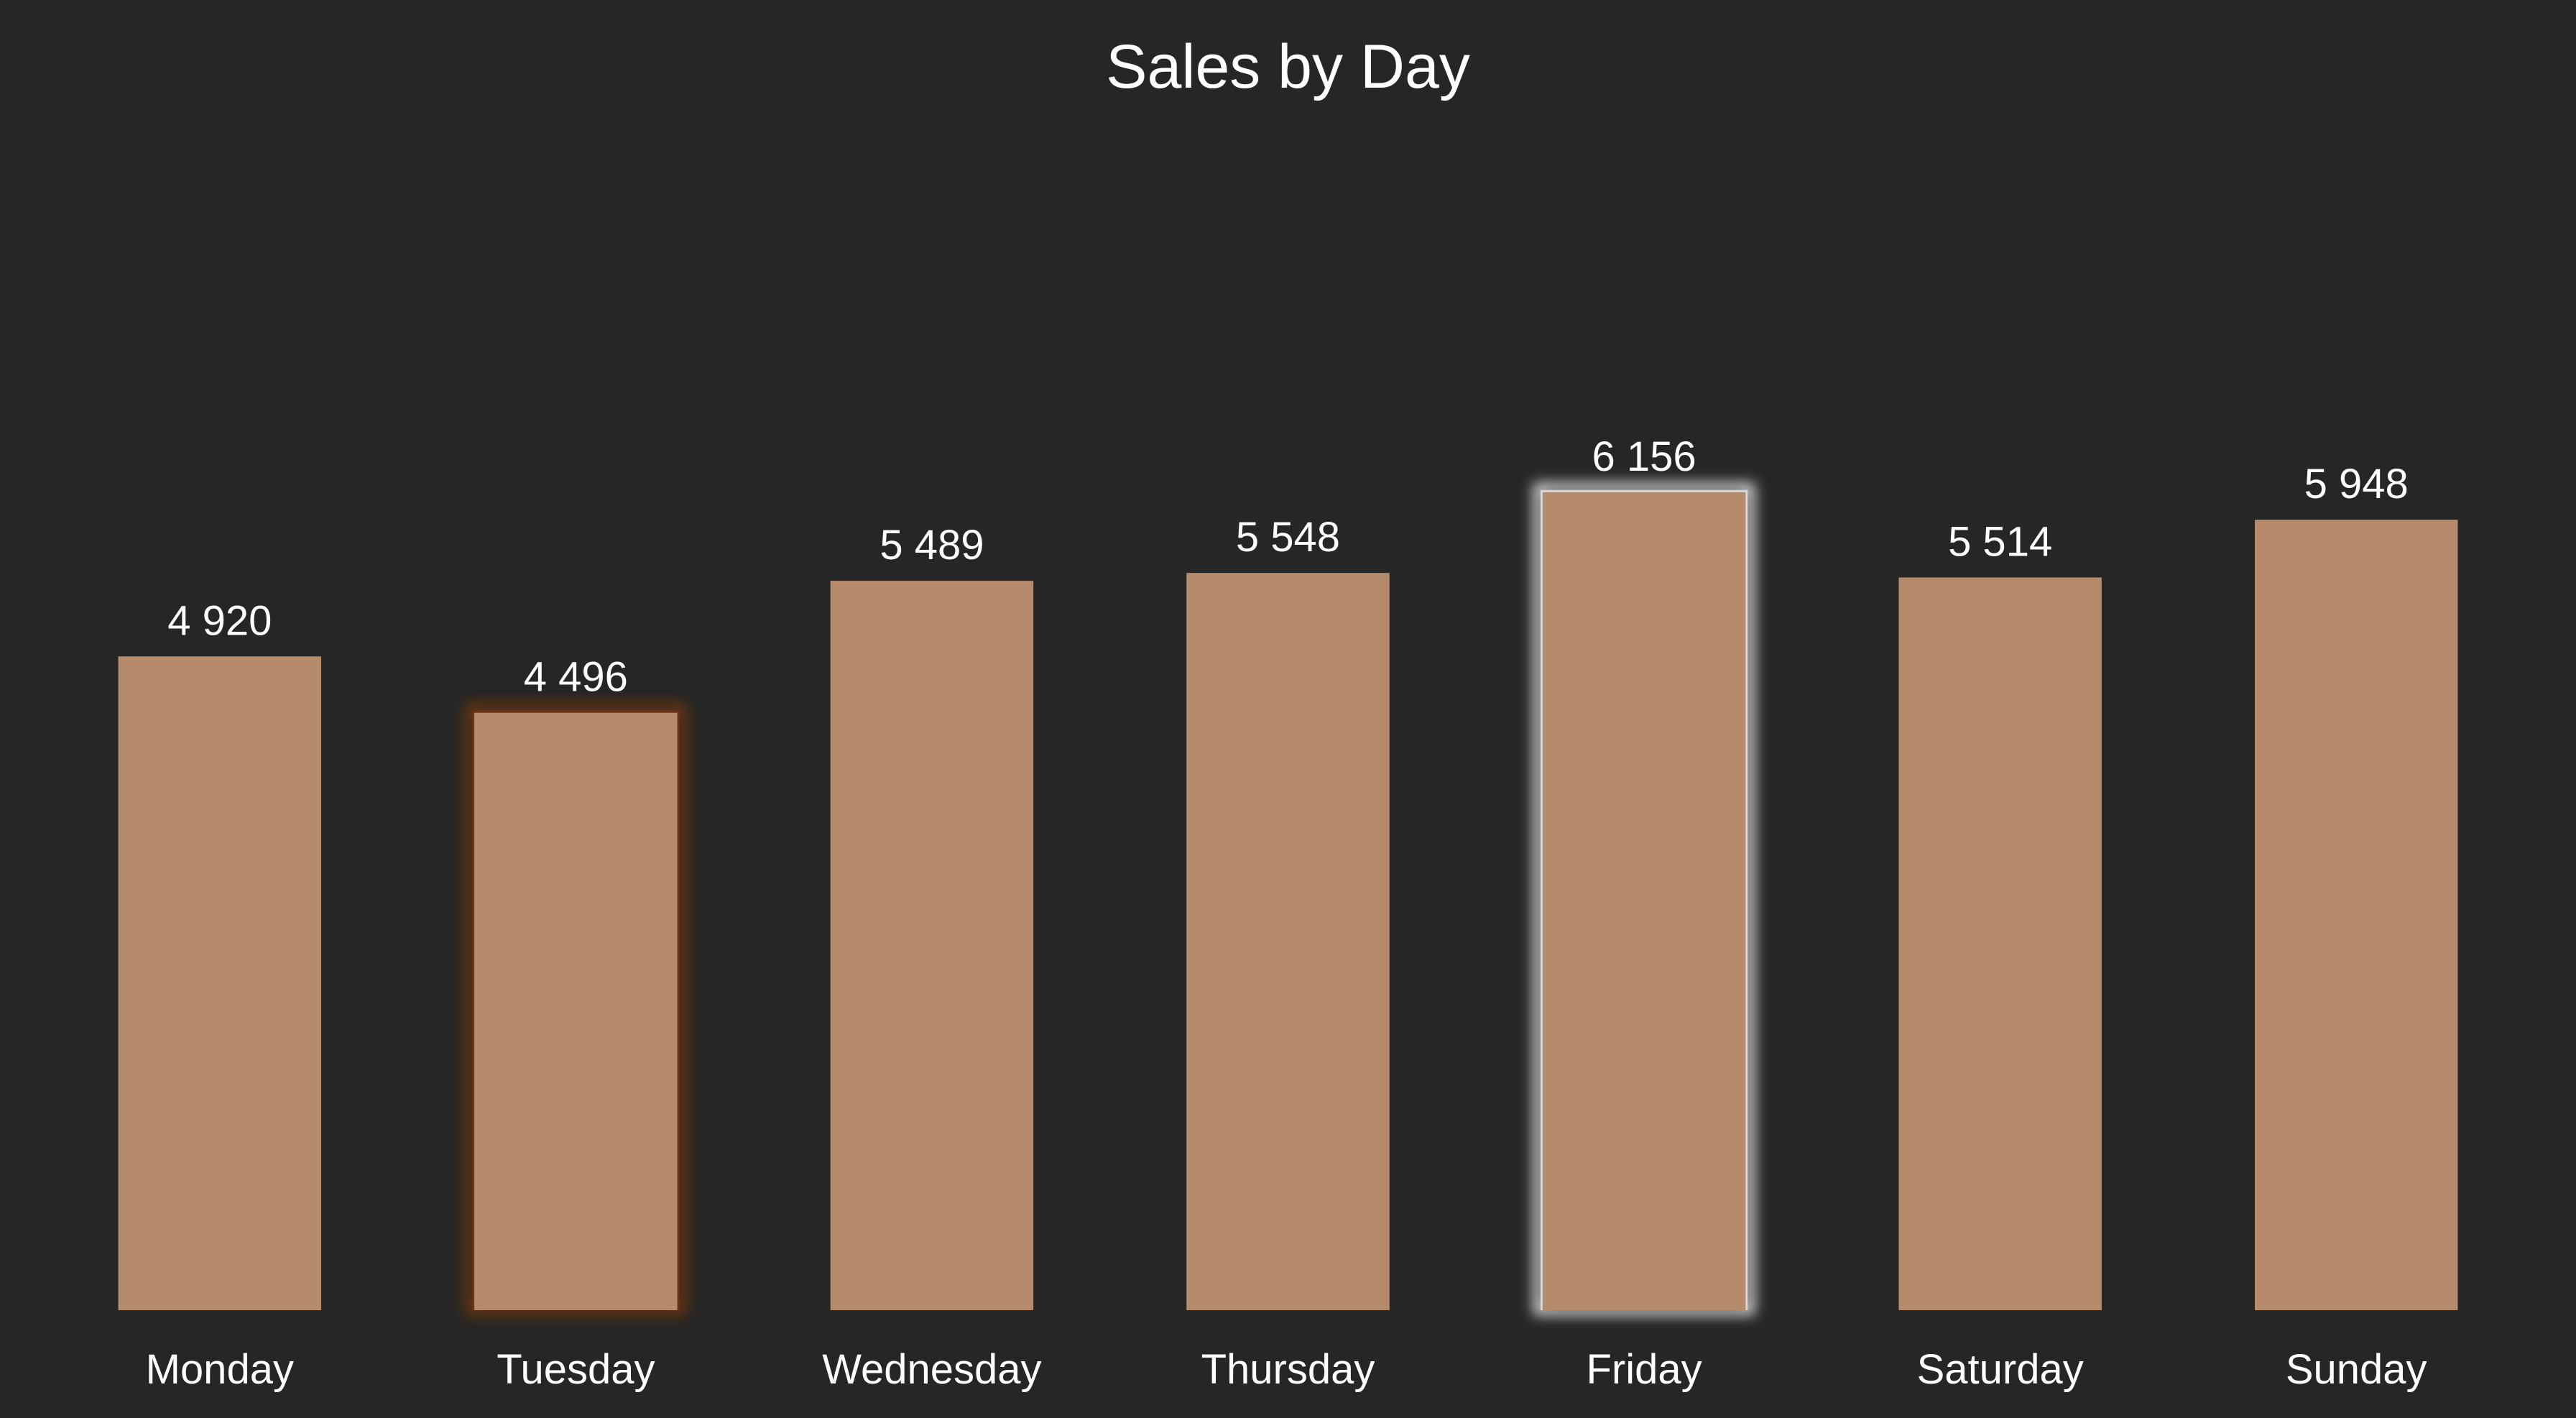 This screenshot has height=1418, width=2576. I want to click on data-label-tuesday: 4 496, so click(576, 677).